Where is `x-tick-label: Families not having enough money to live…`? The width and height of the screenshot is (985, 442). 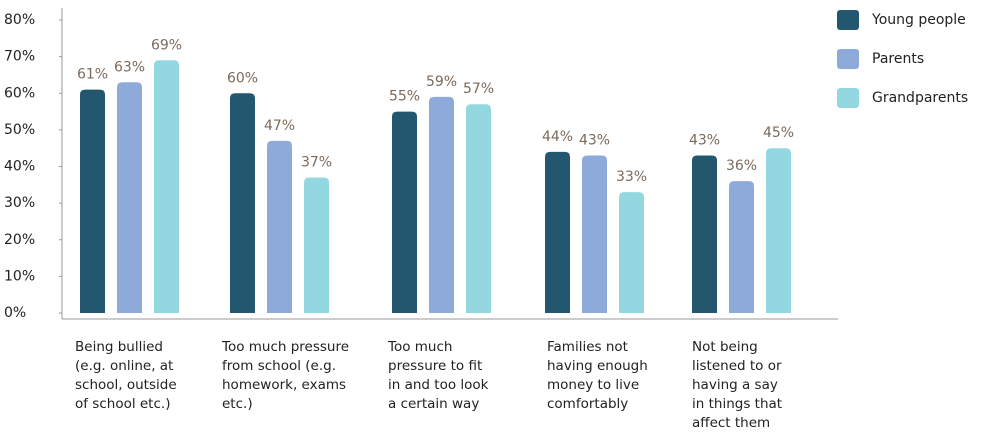
x-tick-label: Families not having enough money to live… is located at coordinates (597, 375).